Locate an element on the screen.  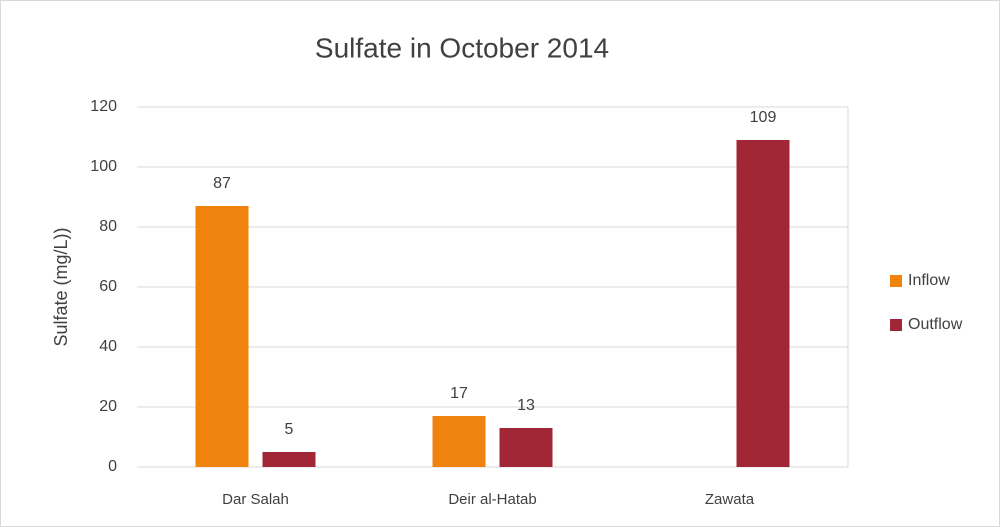
data-label: 109 is located at coordinates (763, 117).